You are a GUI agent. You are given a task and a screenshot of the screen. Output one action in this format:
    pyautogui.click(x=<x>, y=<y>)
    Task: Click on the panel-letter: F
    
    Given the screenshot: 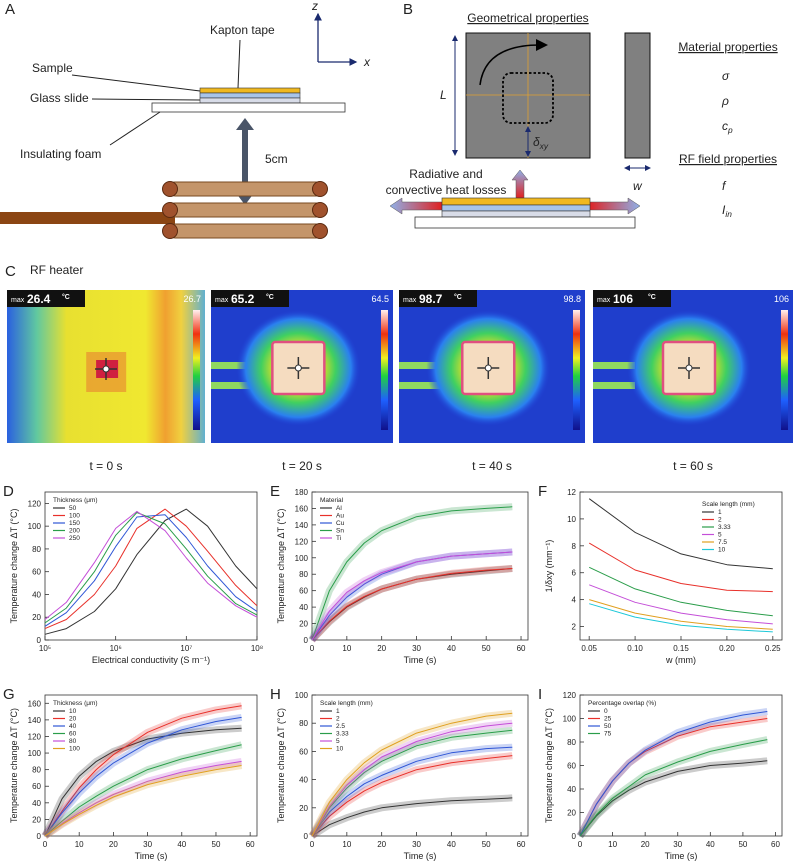 What is the action you would take?
    pyautogui.click(x=542, y=491)
    